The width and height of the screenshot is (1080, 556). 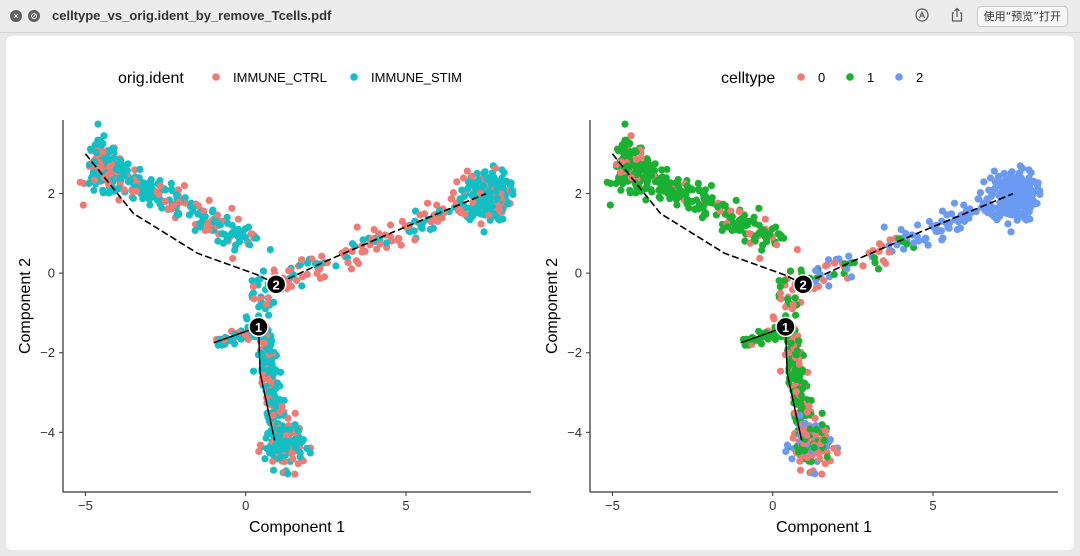 What do you see at coordinates (1022, 16) in the screenshot?
I see `open-with-preview-button: 使用“预览”打开` at bounding box center [1022, 16].